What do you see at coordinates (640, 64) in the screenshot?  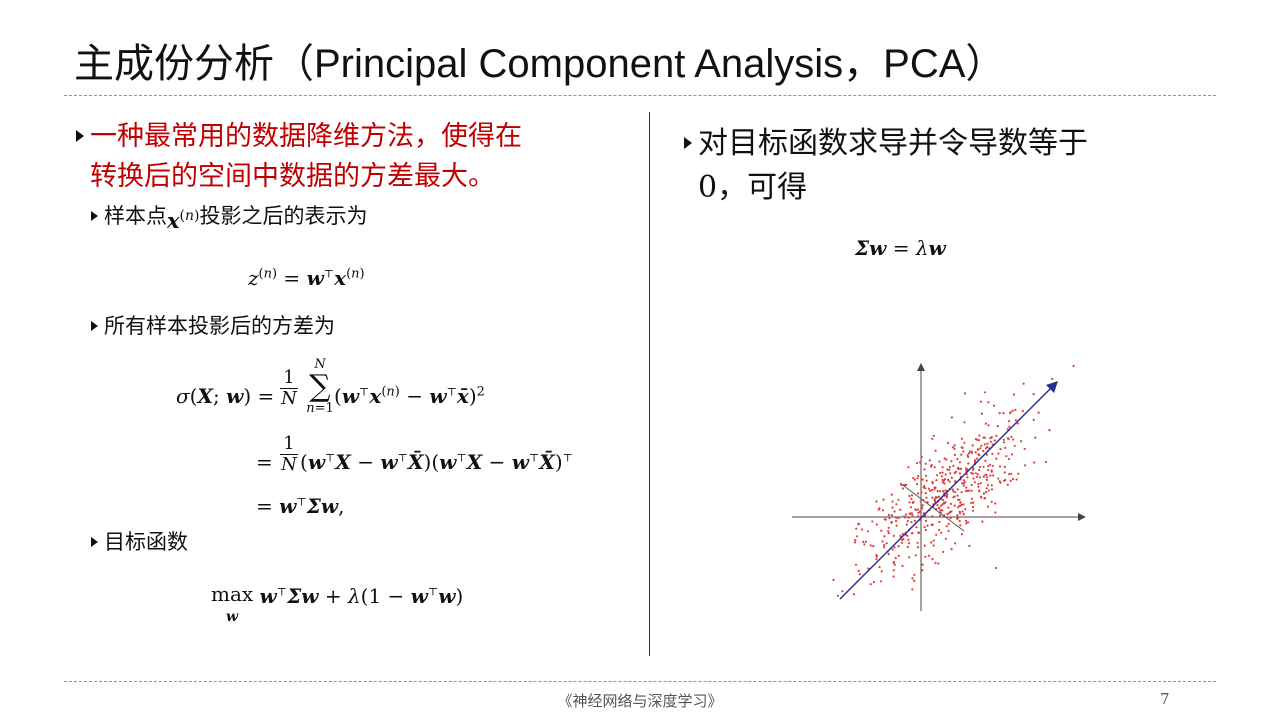 I see `title-english: （Principal Component Analysis，PCA）` at bounding box center [640, 64].